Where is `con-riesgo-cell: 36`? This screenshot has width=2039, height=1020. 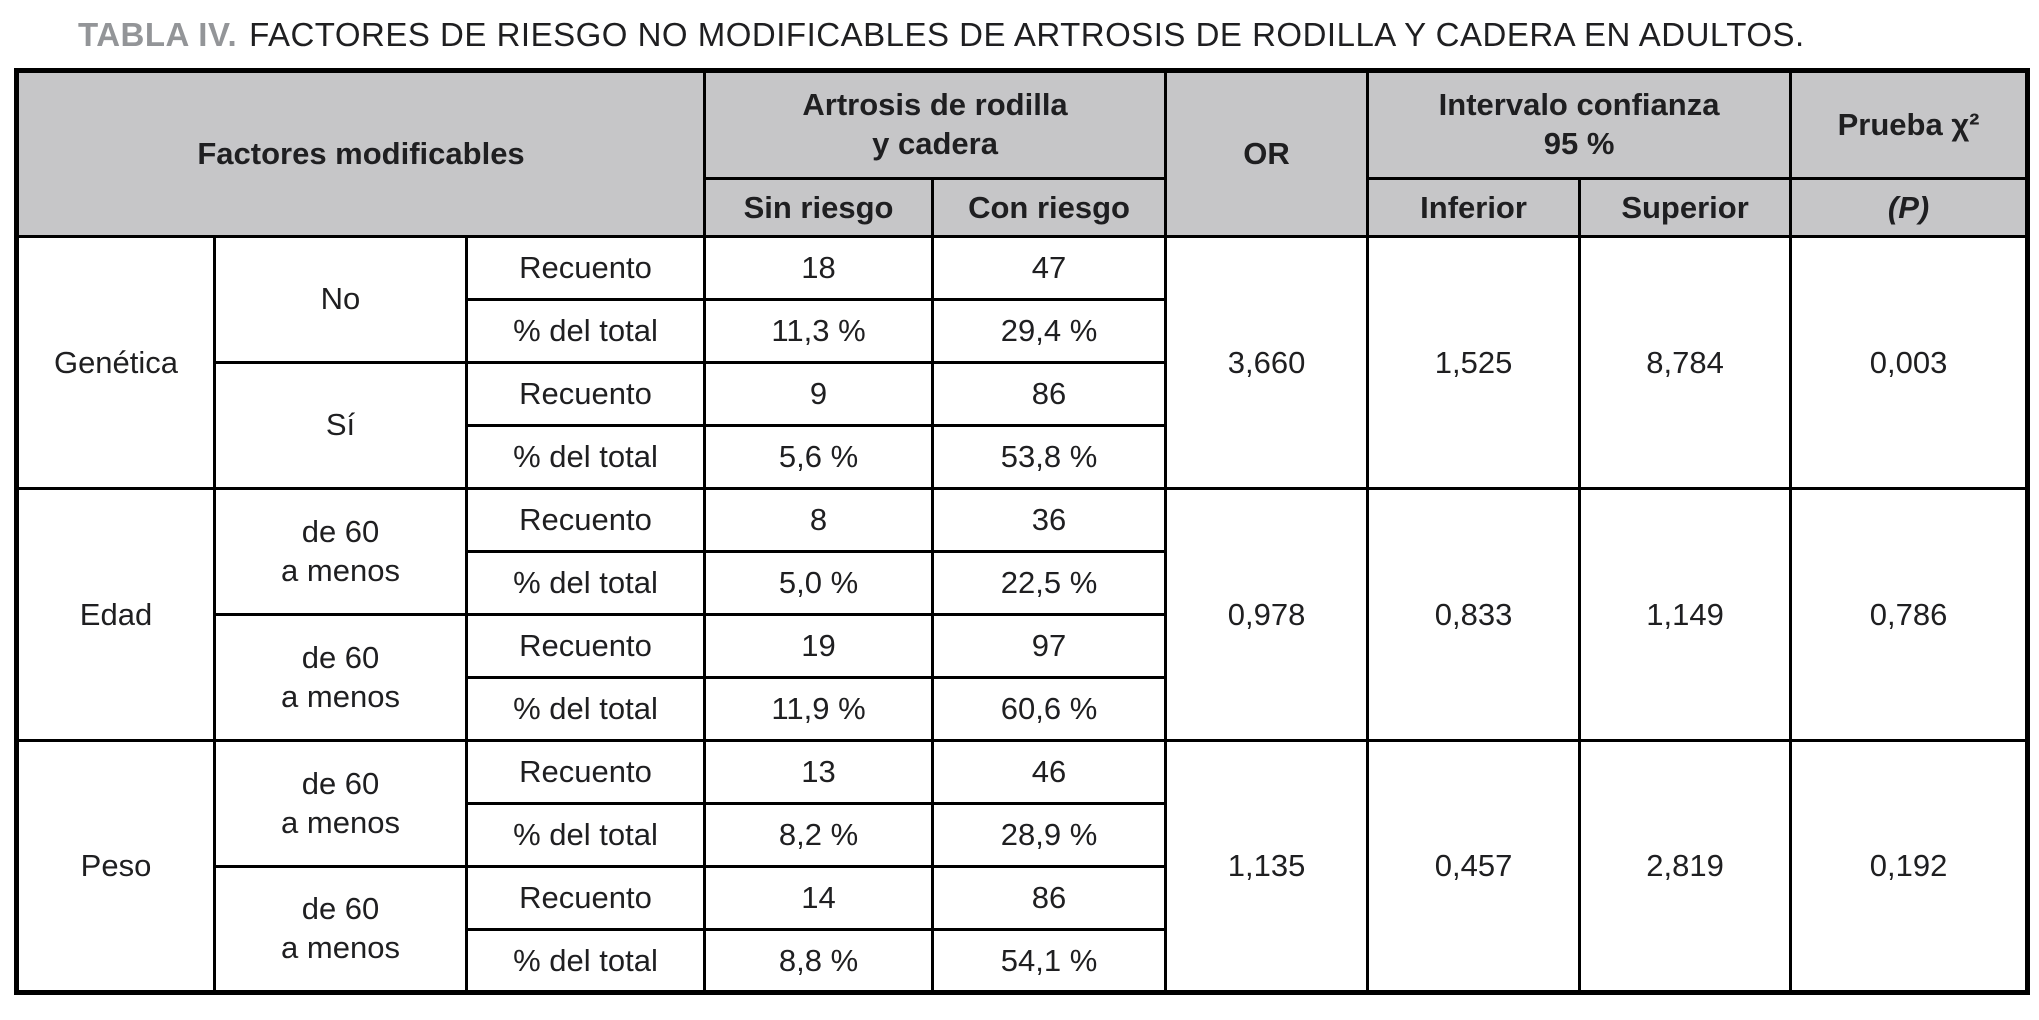
con-riesgo-cell: 36 is located at coordinates (1049, 520).